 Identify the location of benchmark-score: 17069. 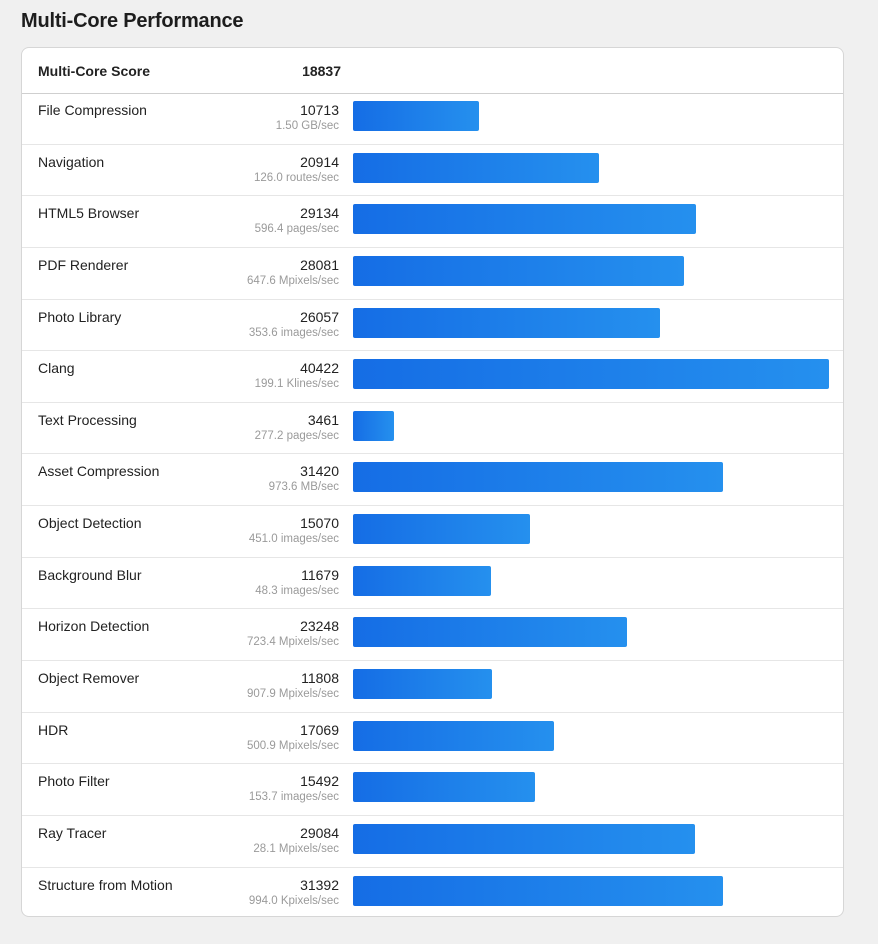
(319, 729).